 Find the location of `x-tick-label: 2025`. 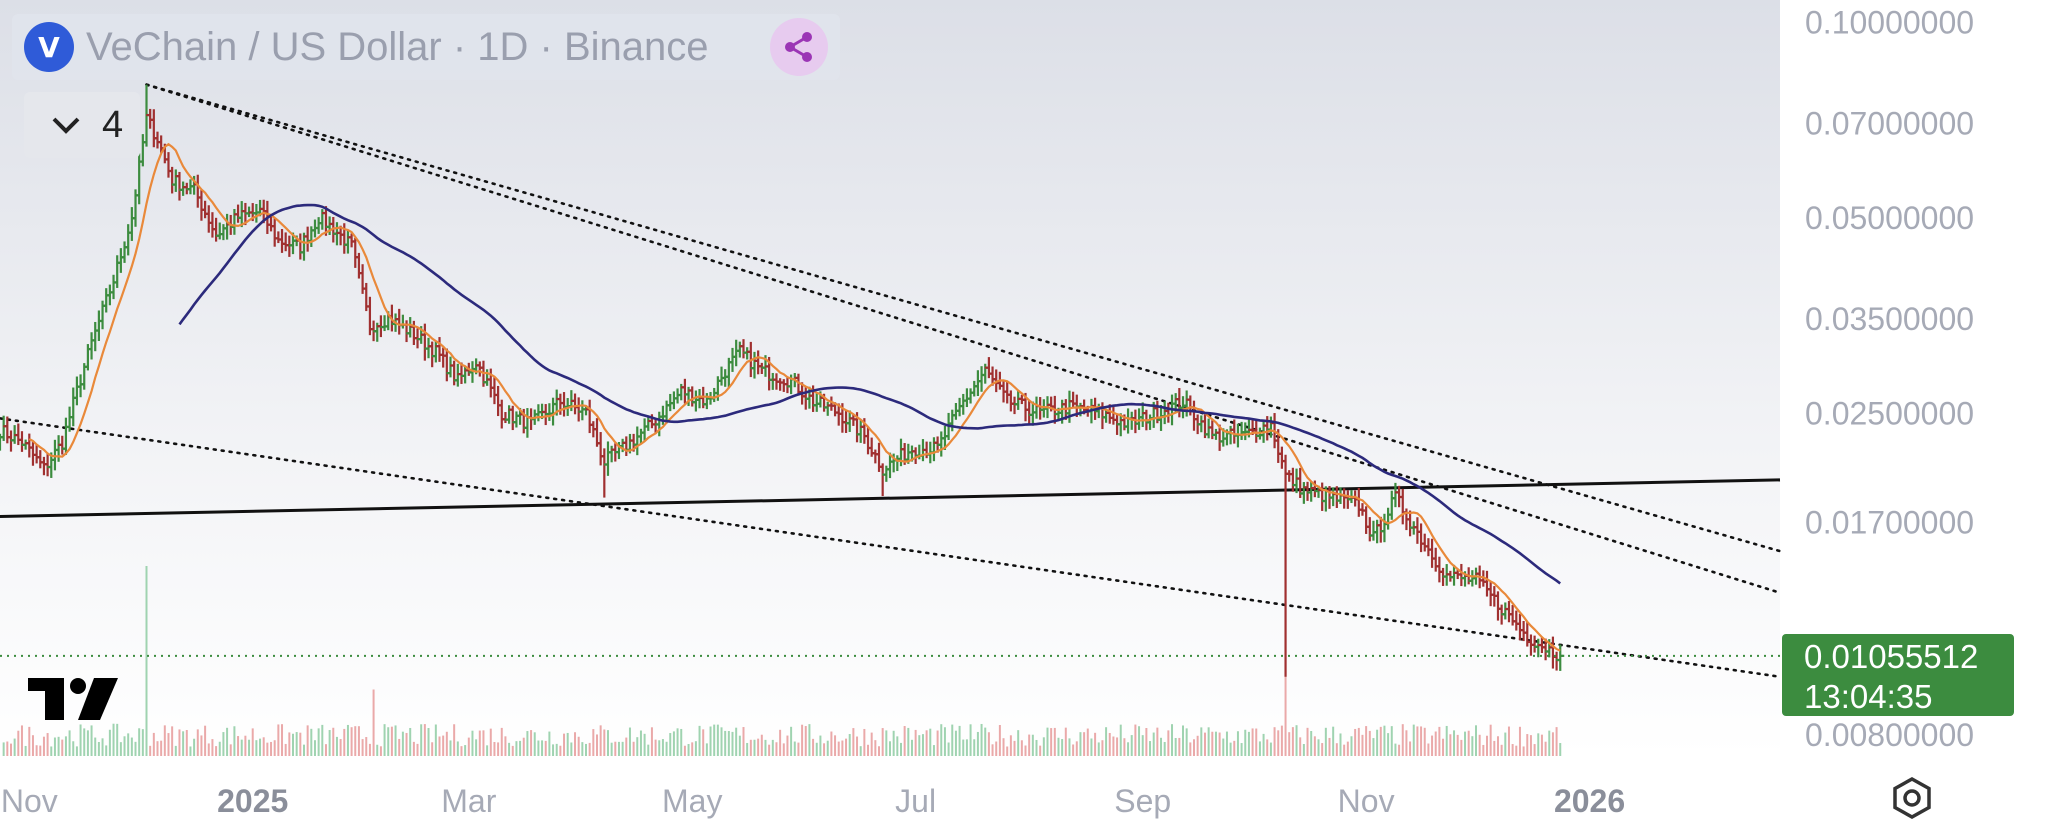

x-tick-label: 2025 is located at coordinates (252, 801).